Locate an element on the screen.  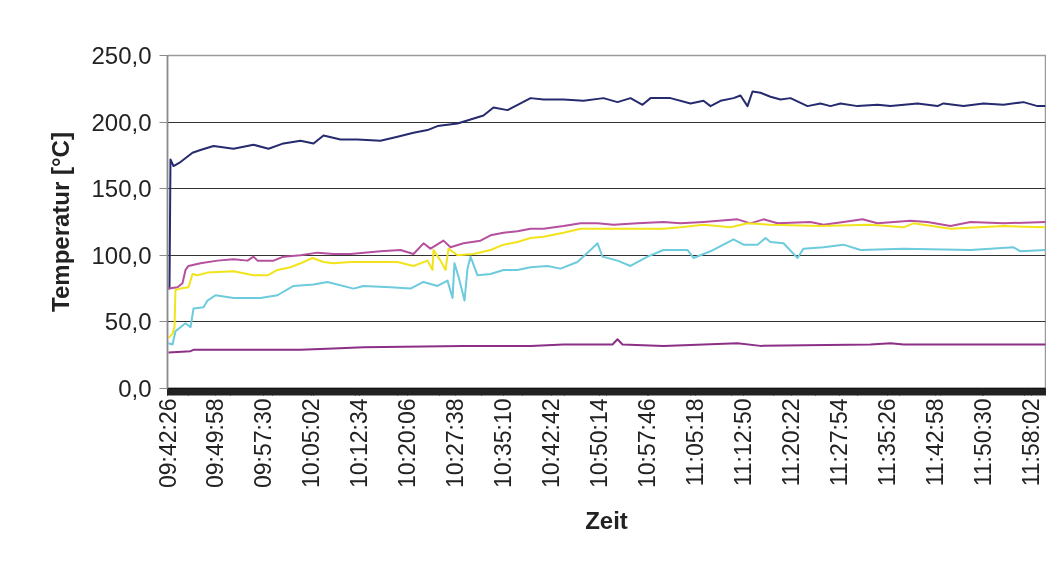
y-axis-title: Temperatur [°C] is located at coordinates (61, 222).